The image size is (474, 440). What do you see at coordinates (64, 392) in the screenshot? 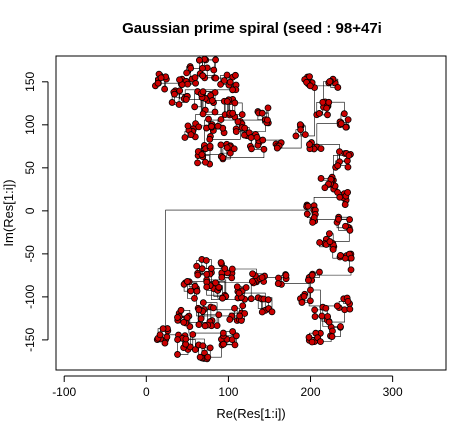
I see `x-tick-label: -100` at bounding box center [64, 392].